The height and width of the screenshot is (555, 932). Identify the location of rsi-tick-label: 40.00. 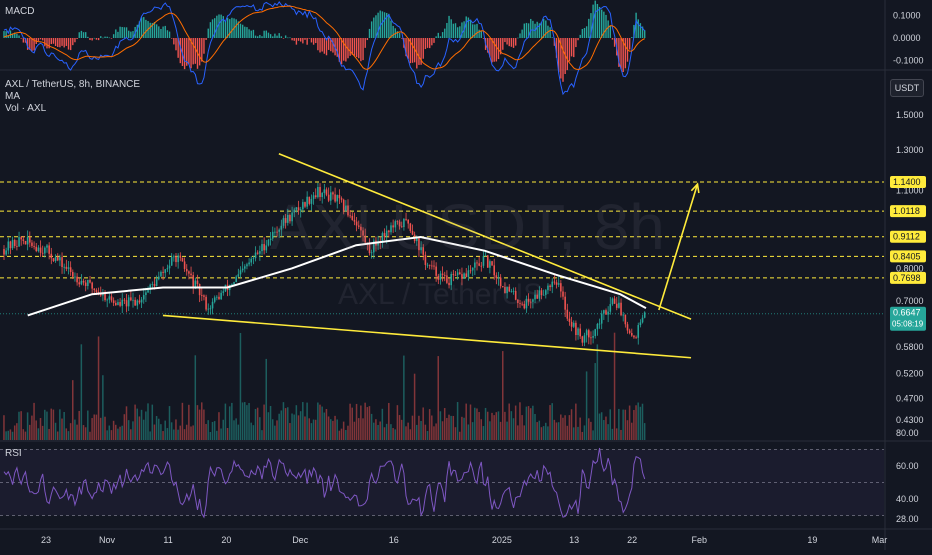
(907, 499).